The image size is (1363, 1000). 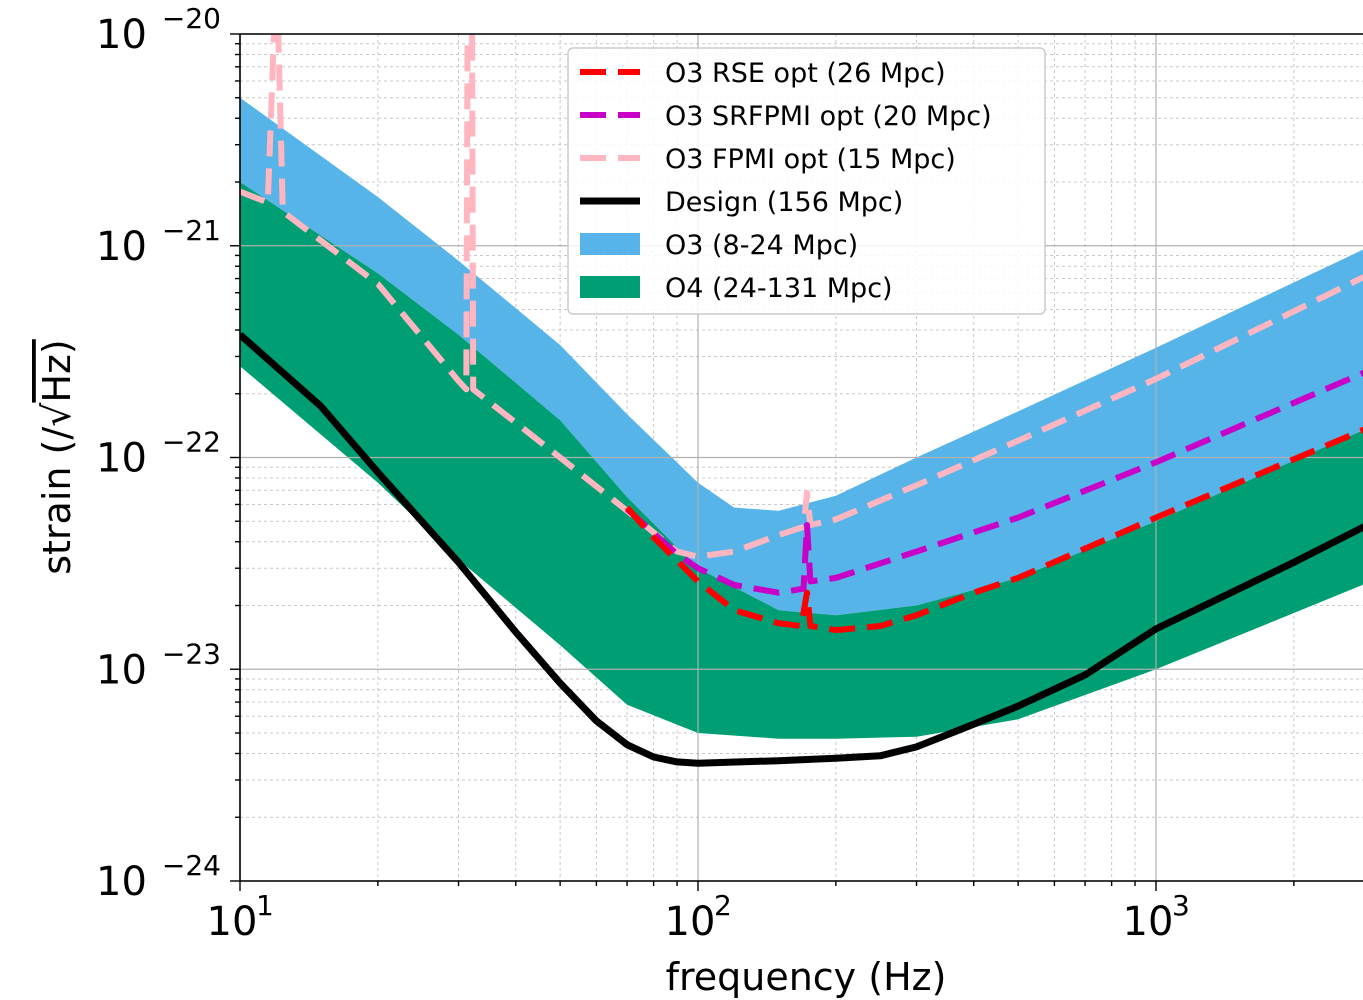 What do you see at coordinates (57, 414) in the screenshot?
I see `y-axis-label-root: √` at bounding box center [57, 414].